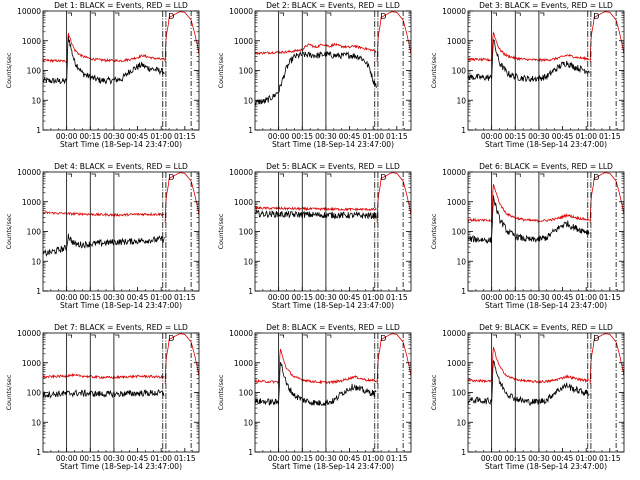  Describe the element at coordinates (333, 327) in the screenshot. I see `panel-title: Det 8: BLACK = Events, RED = LLD` at that location.